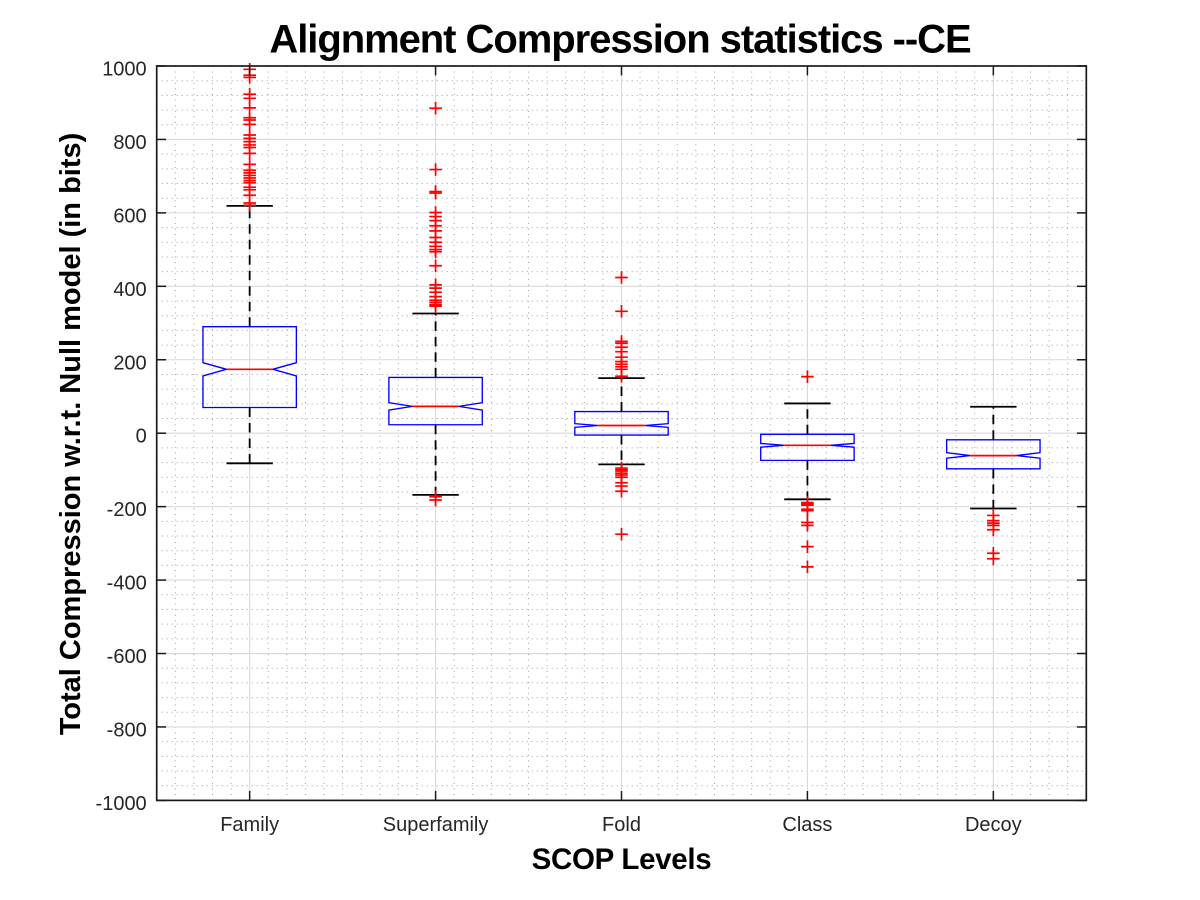  What do you see at coordinates (993, 825) in the screenshot?
I see `svg-text: Decoy` at bounding box center [993, 825].